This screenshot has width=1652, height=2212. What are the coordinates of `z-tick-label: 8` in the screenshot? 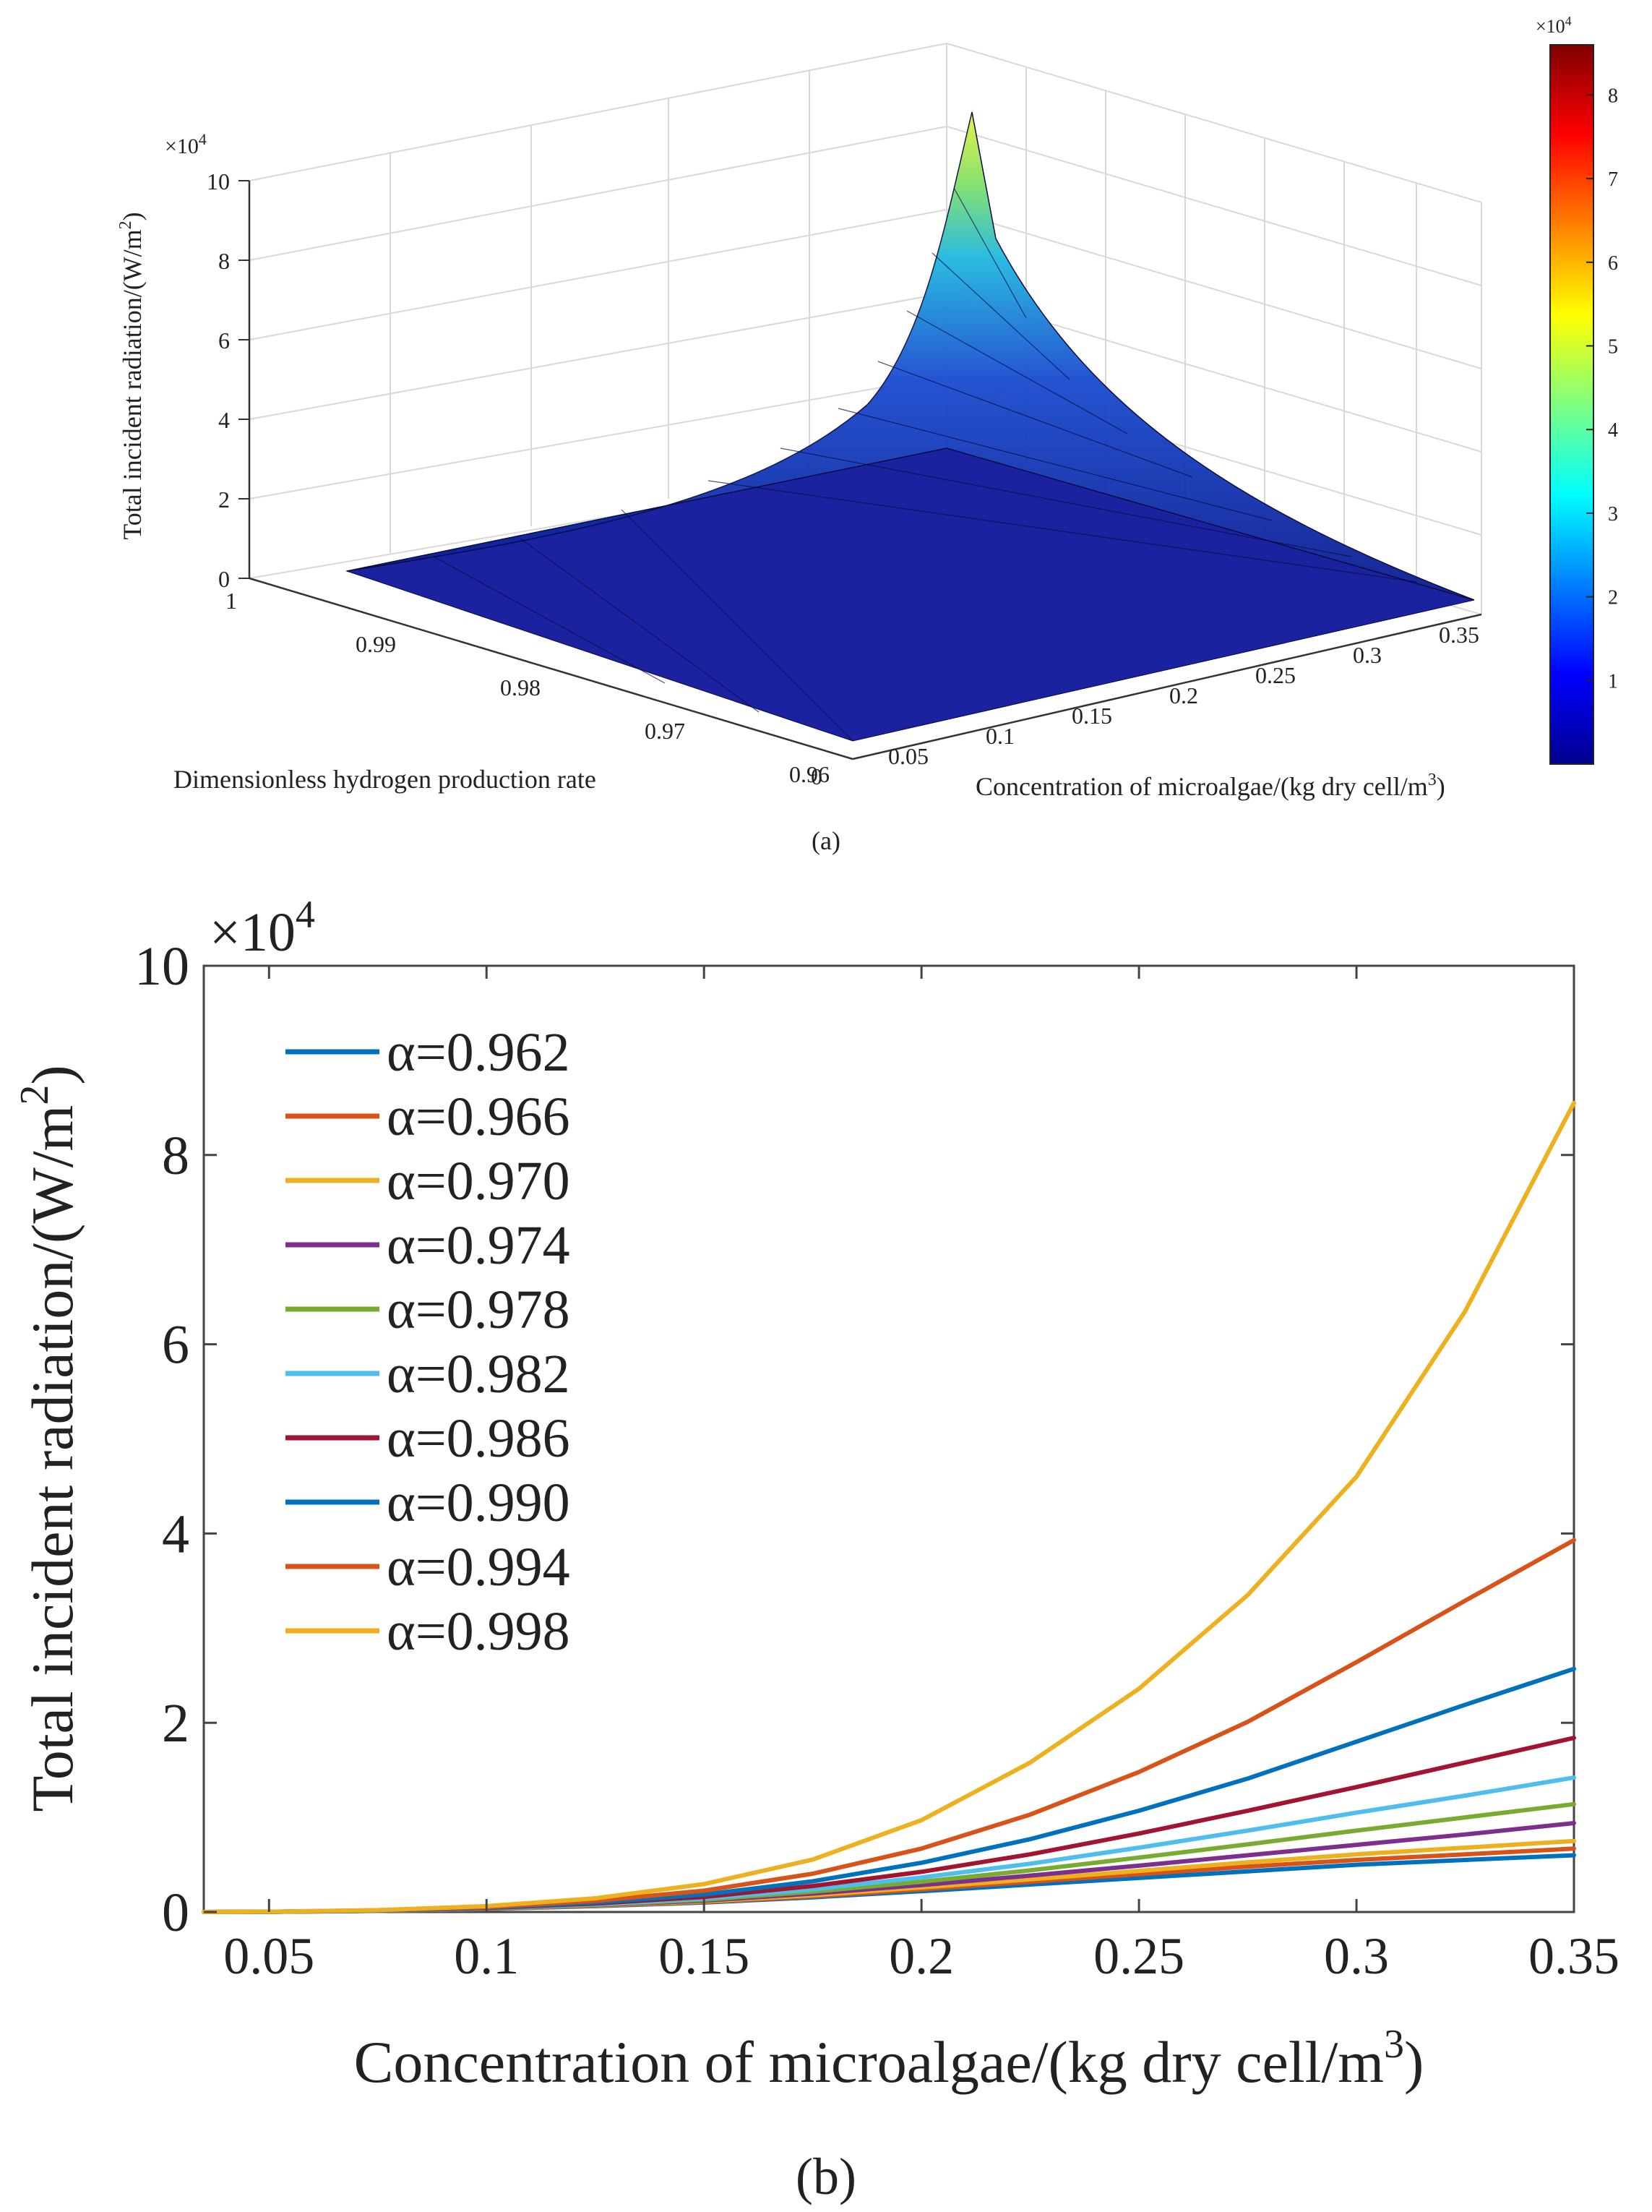 It's located at (224, 261).